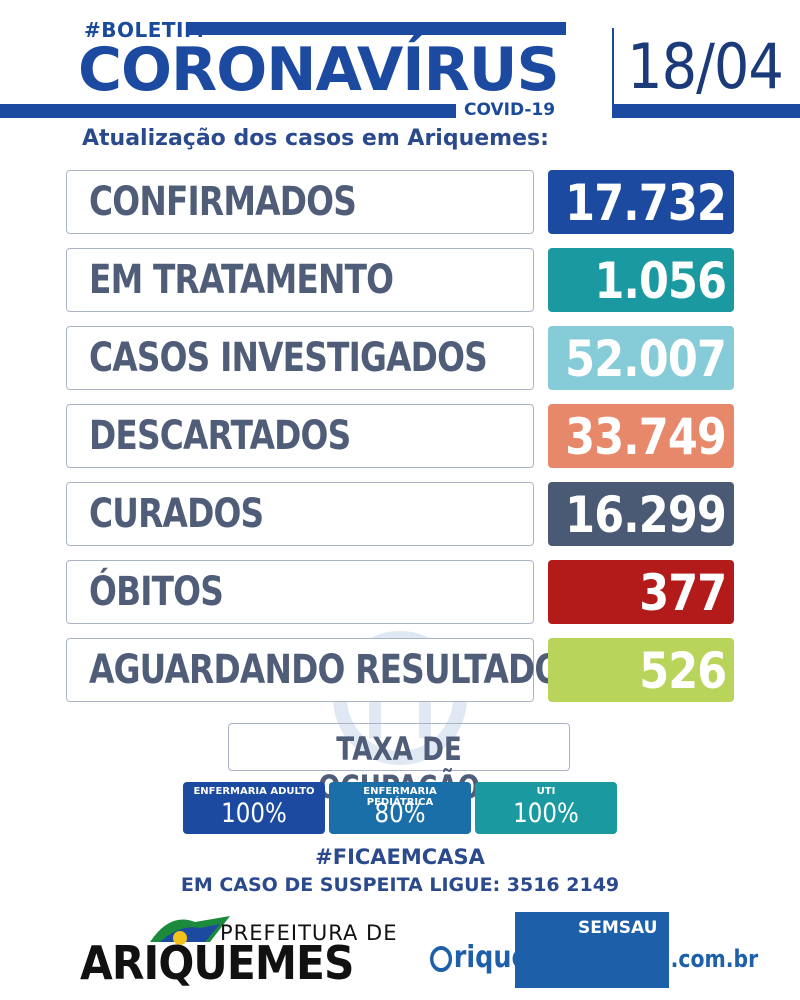  I want to click on stat-label-box: CURADOS, so click(300, 514).